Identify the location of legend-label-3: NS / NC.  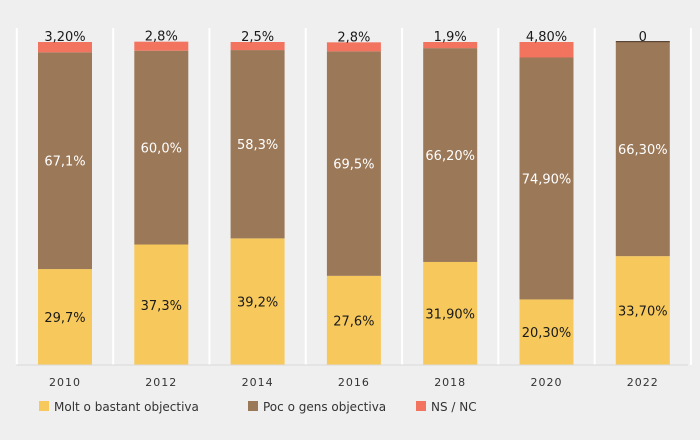
(454, 407).